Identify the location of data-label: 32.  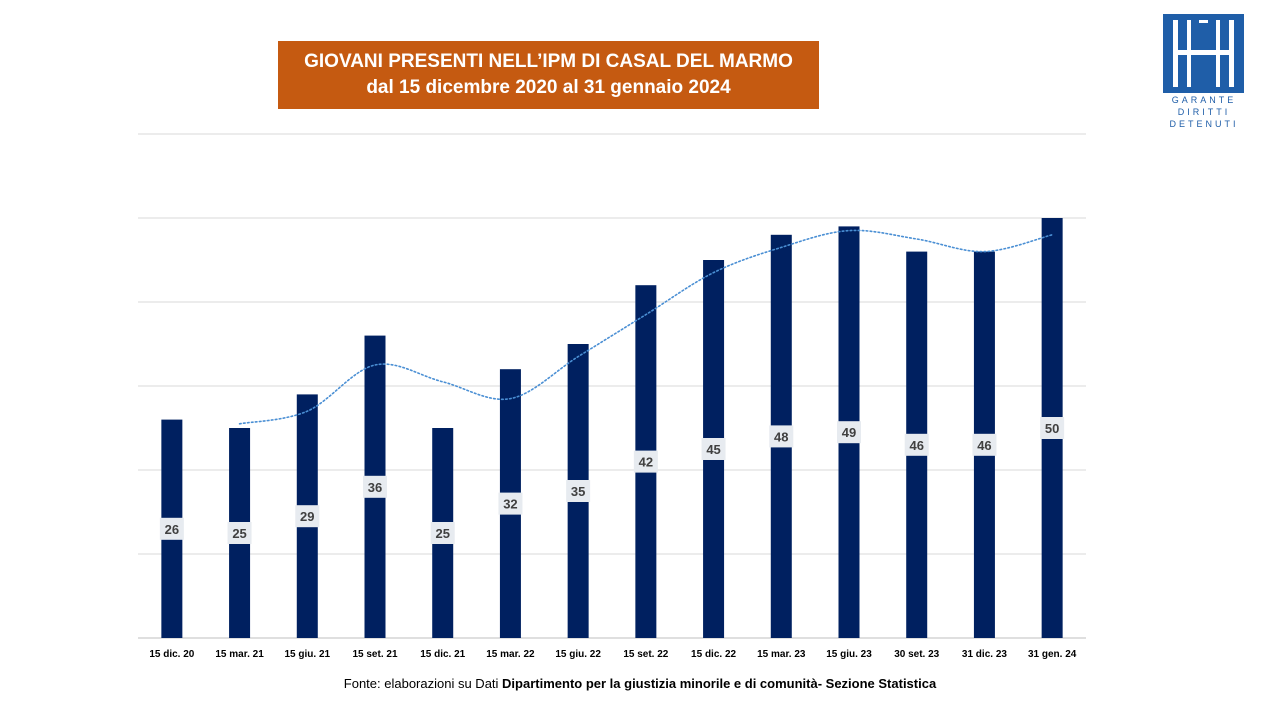
(510, 504).